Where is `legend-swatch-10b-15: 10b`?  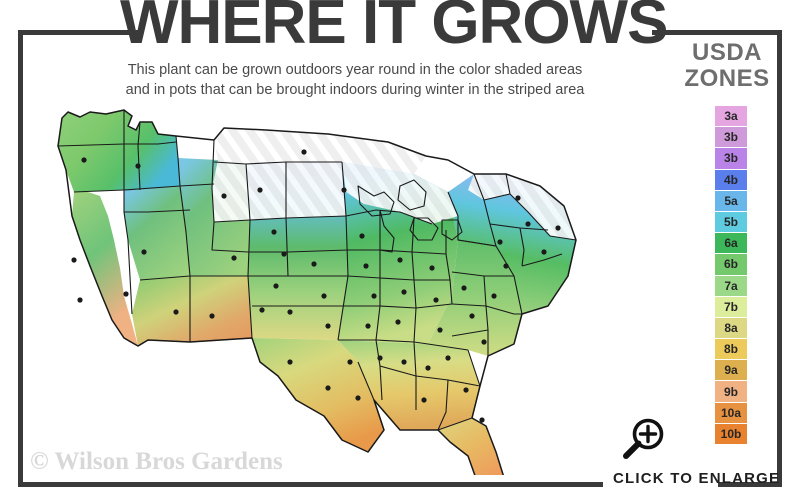
legend-swatch-10b-15: 10b is located at coordinates (731, 434).